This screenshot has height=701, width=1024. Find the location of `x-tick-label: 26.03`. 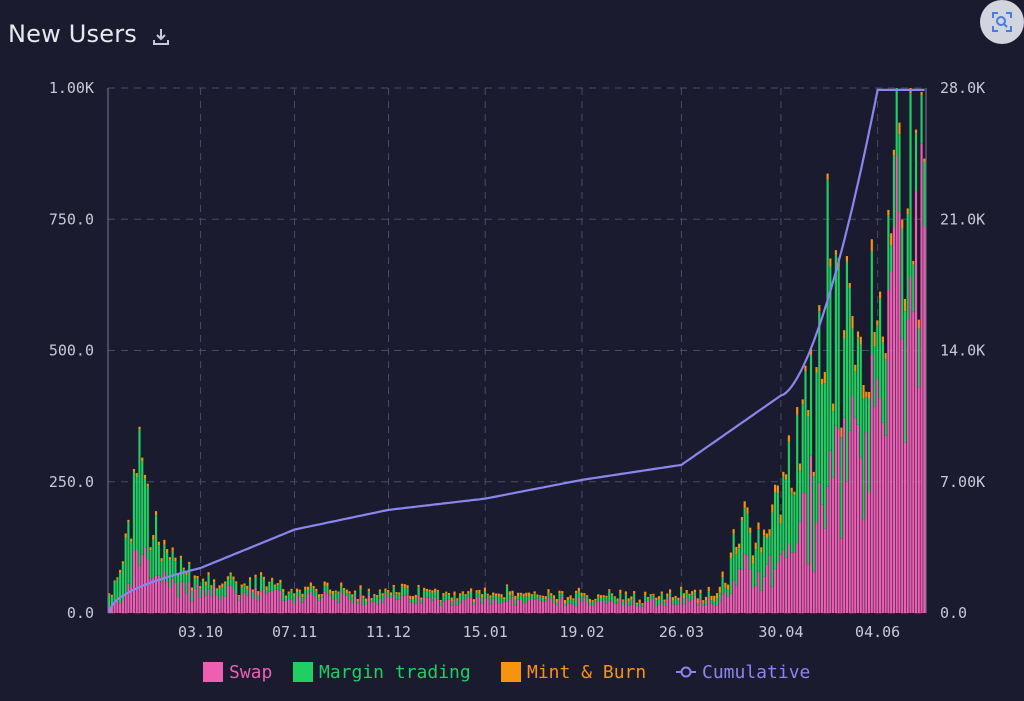

x-tick-label: 26.03 is located at coordinates (681, 632).